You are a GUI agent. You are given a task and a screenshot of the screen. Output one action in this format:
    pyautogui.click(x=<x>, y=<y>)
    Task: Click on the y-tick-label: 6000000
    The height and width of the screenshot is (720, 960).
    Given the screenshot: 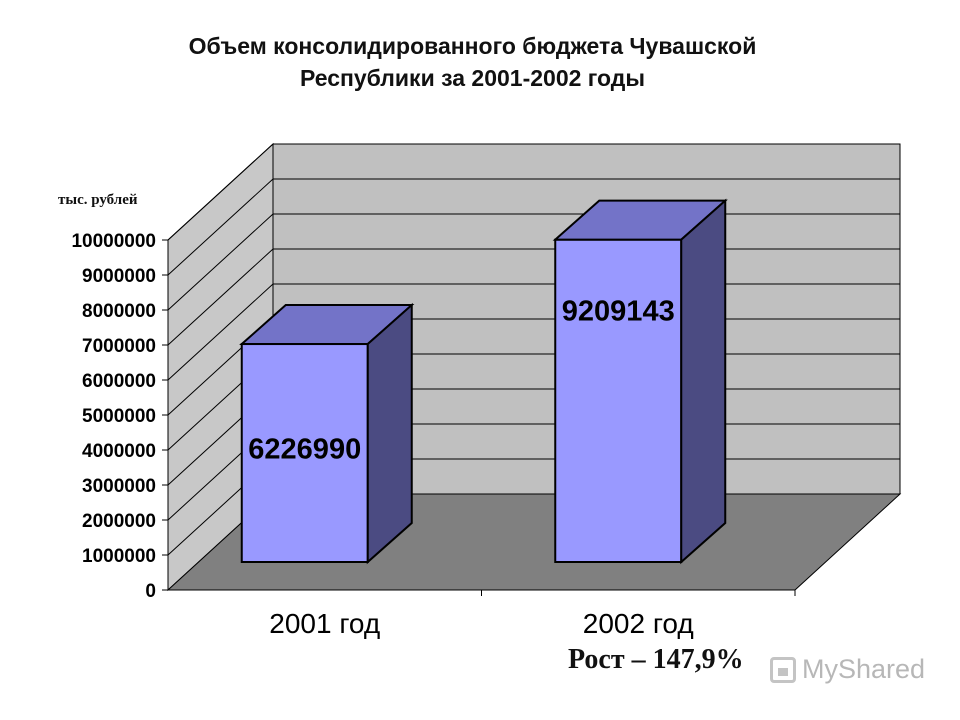 What is the action you would take?
    pyautogui.click(x=119, y=381)
    